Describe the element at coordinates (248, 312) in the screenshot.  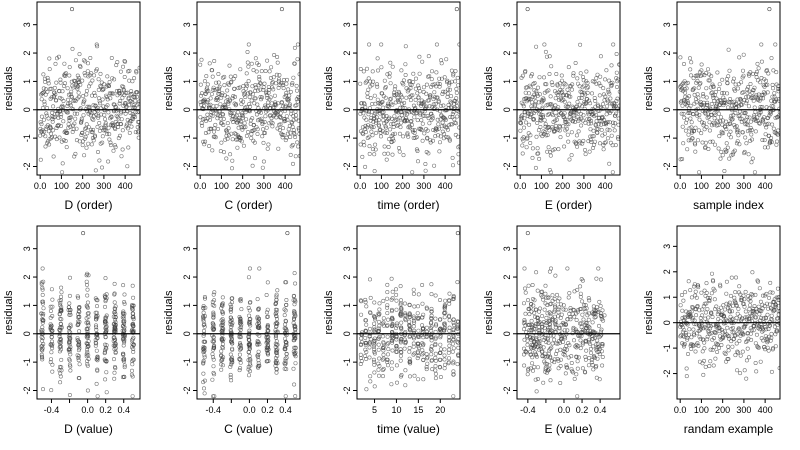
I see `plot-frame` at that location.